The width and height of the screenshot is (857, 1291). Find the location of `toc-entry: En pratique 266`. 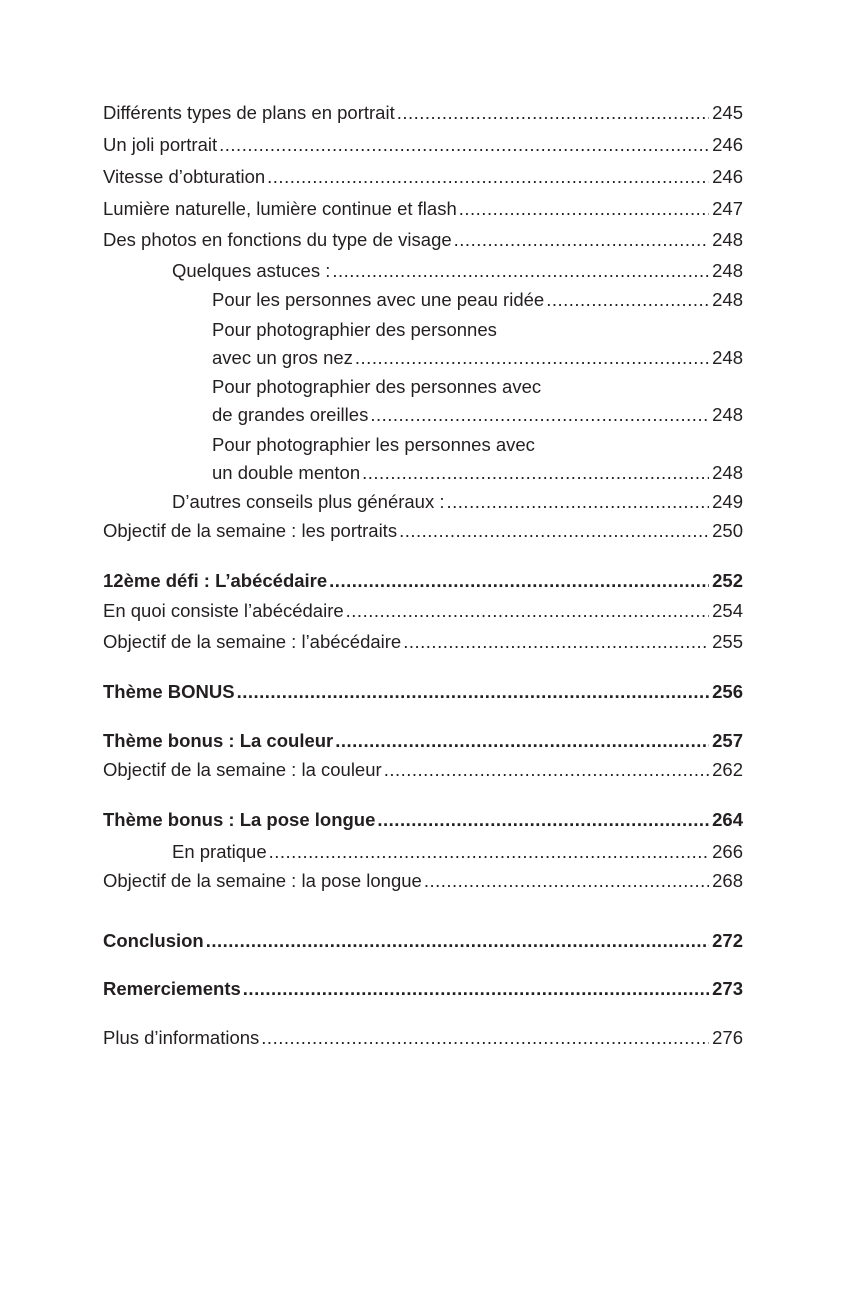

toc-entry: En pratique 266 is located at coordinates (457, 852).